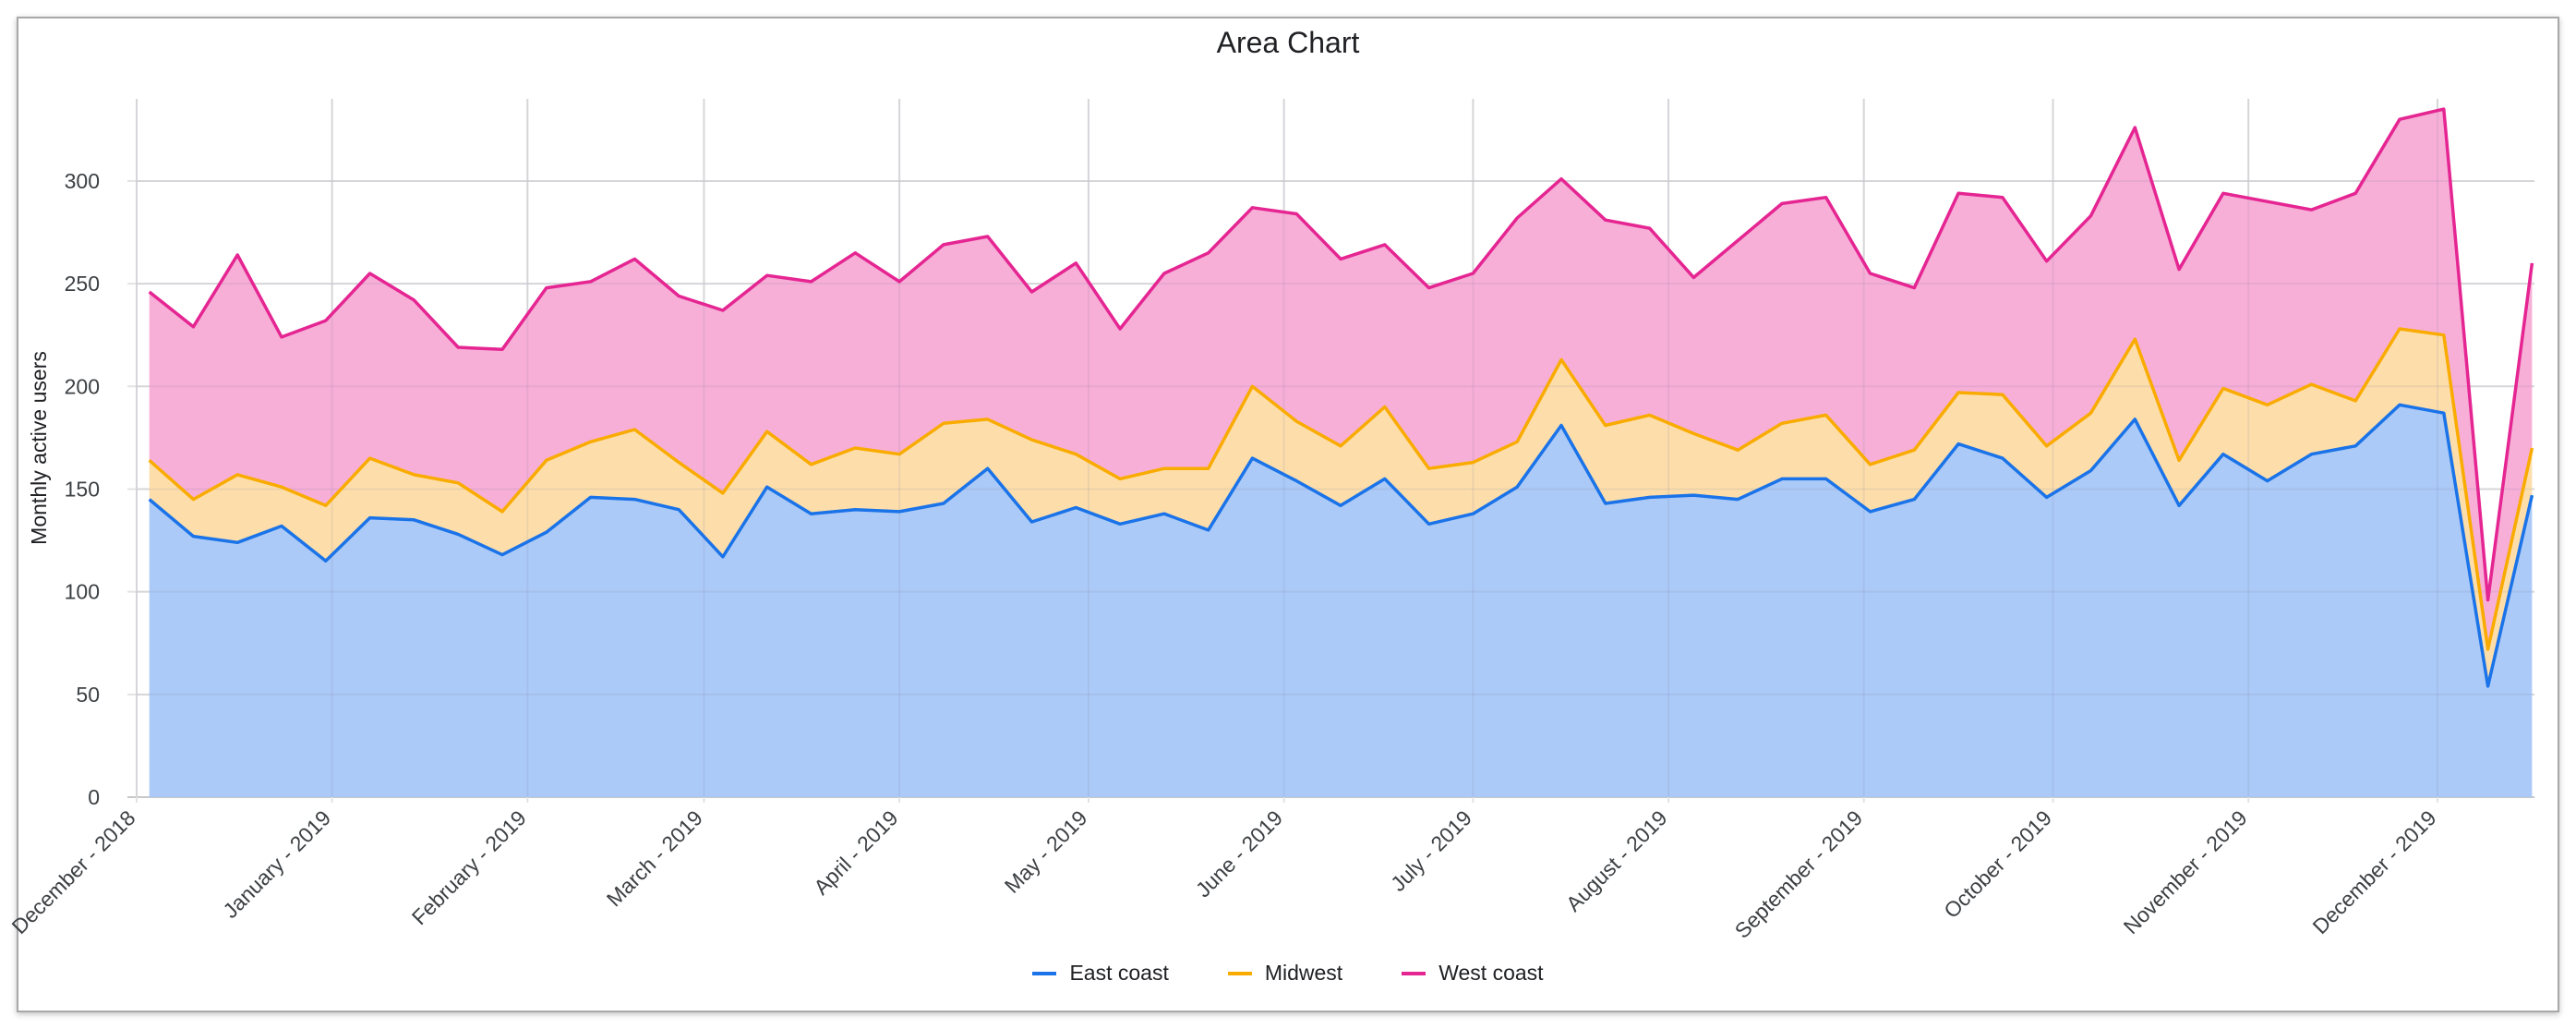 Image resolution: width=2576 pixels, height=1029 pixels. What do you see at coordinates (276, 864) in the screenshot?
I see `x-tick-label: January - 2019` at bounding box center [276, 864].